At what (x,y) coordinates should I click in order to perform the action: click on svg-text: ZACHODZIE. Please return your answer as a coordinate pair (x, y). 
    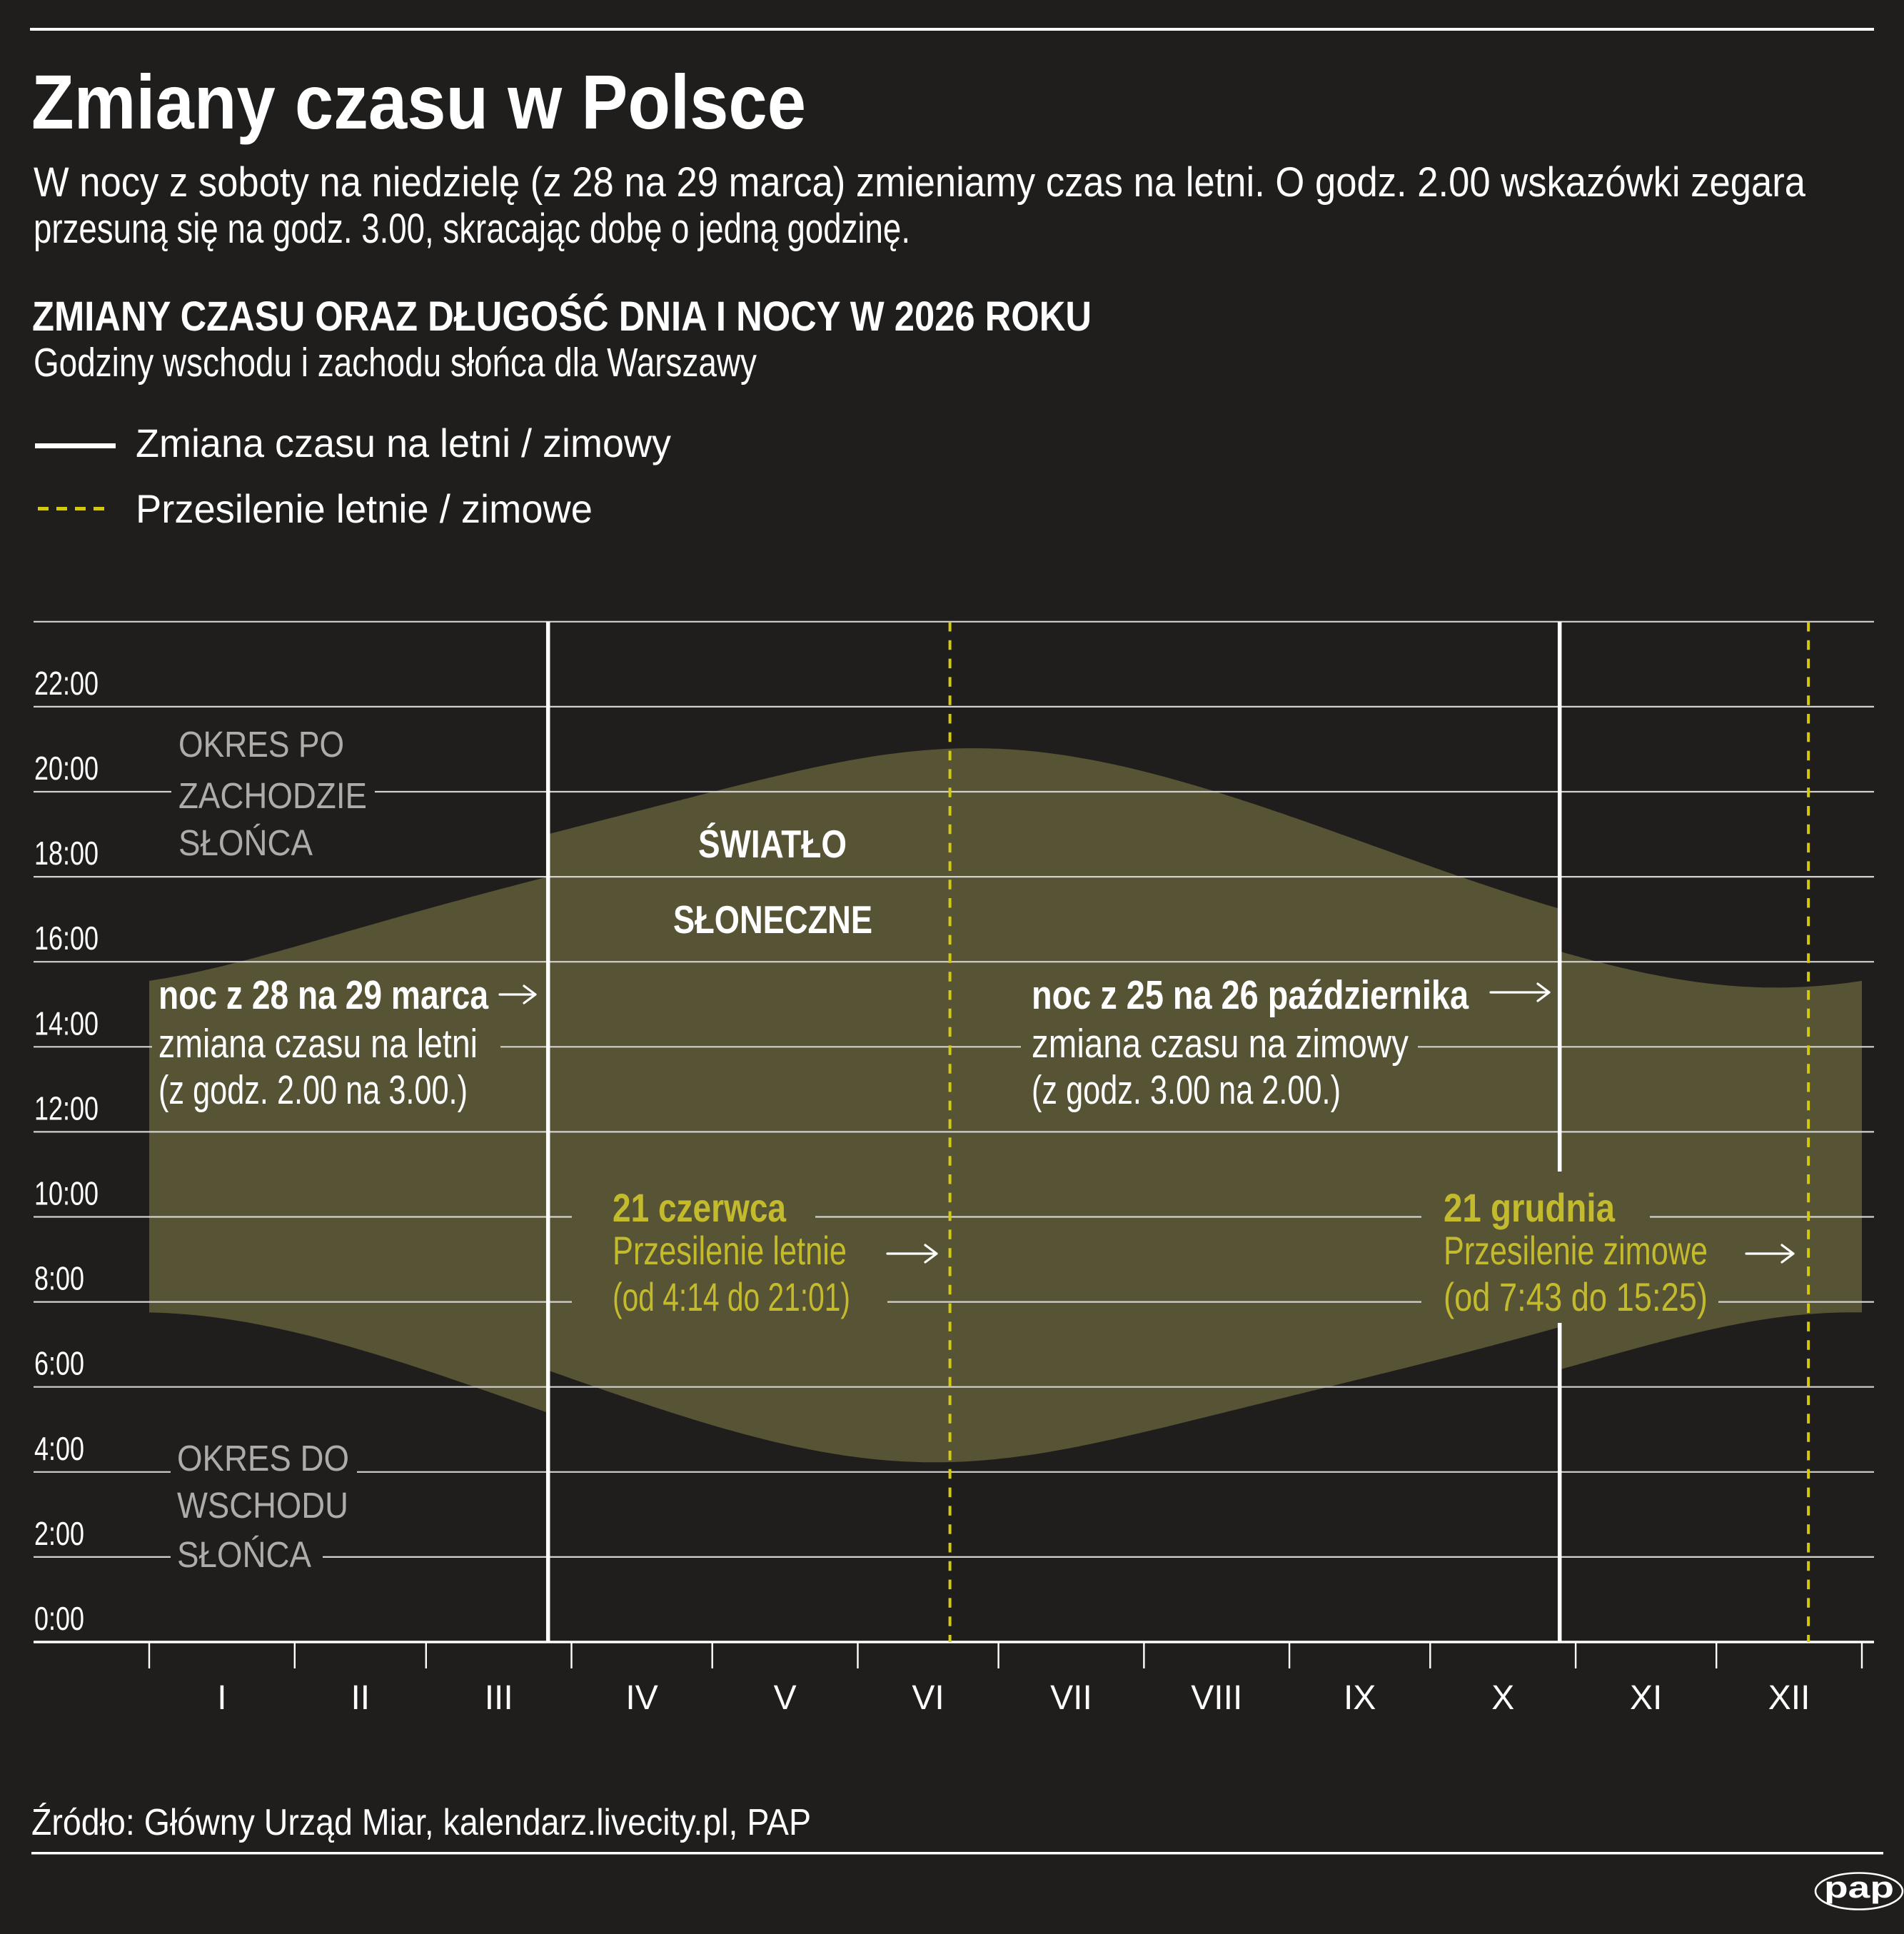
    Looking at the image, I should click on (272, 795).